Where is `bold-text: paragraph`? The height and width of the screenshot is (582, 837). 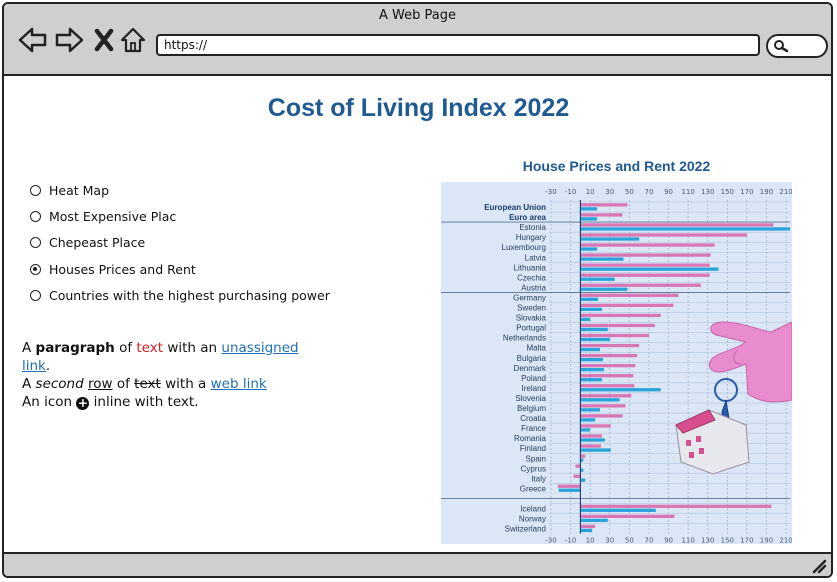 bold-text: paragraph is located at coordinates (75, 348).